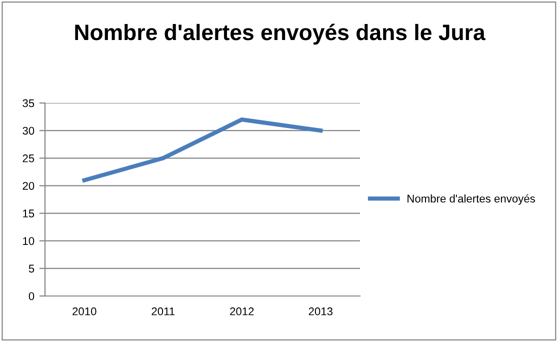  What do you see at coordinates (28, 158) in the screenshot?
I see `y-tick-label: 25` at bounding box center [28, 158].